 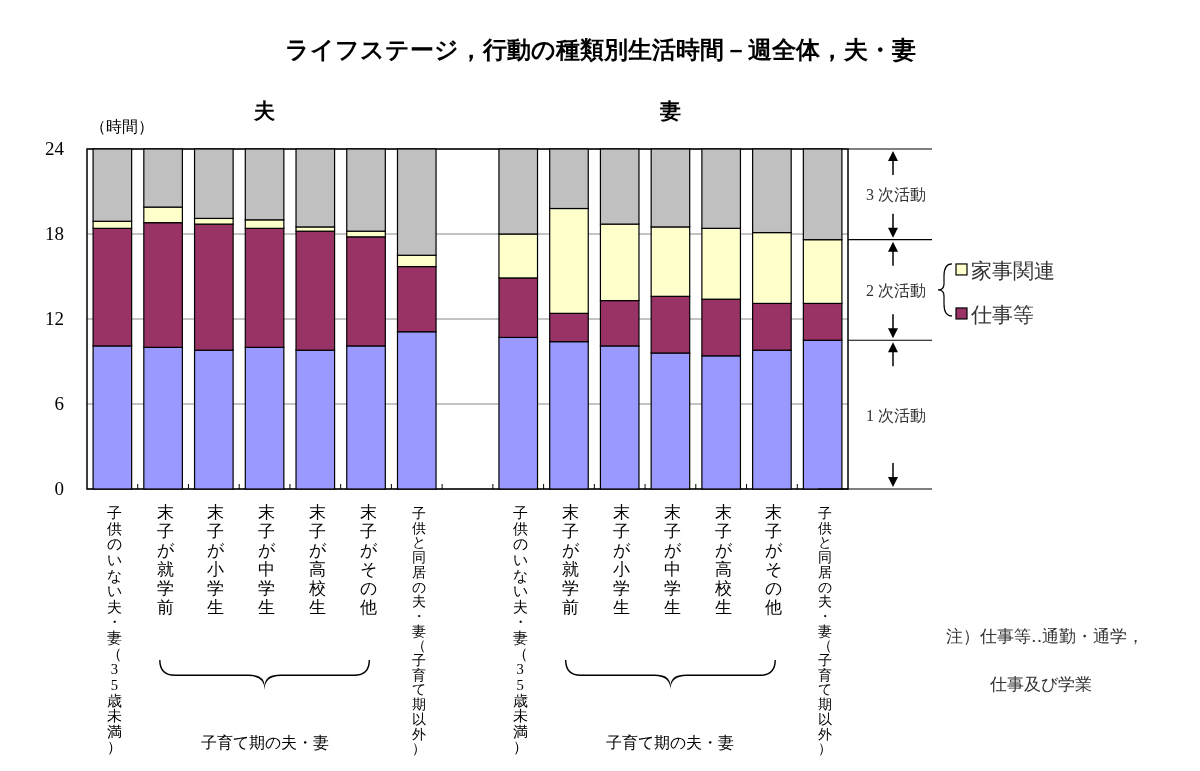 What do you see at coordinates (55, 148) in the screenshot?
I see `y-tick-label: 24` at bounding box center [55, 148].